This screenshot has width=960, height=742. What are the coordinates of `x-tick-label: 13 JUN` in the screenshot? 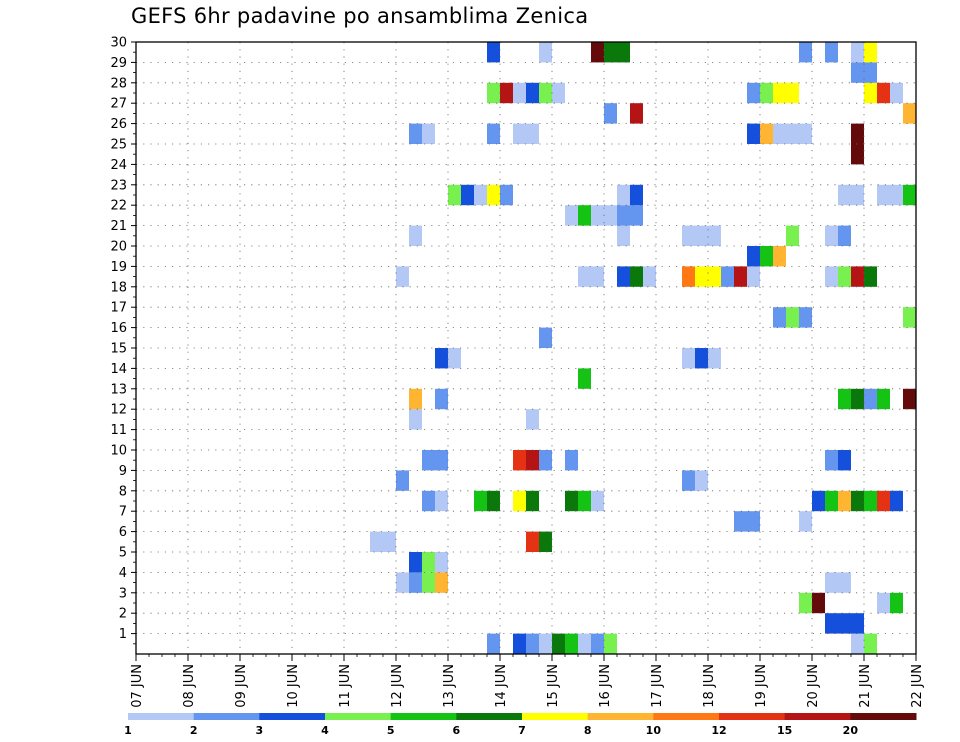 It's located at (449, 686).